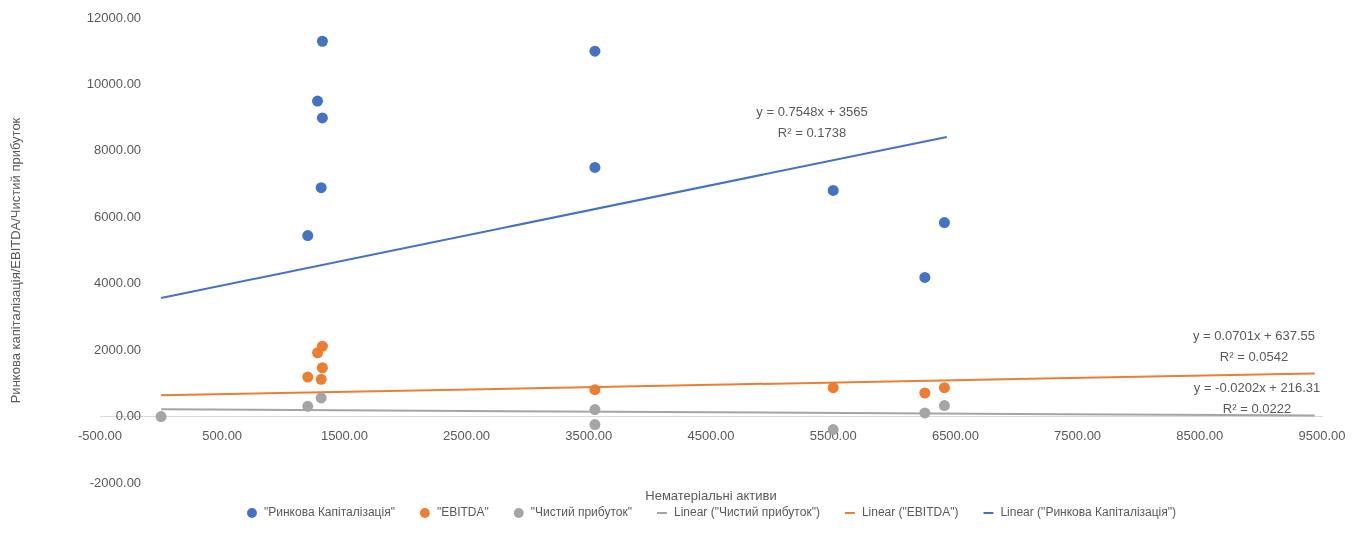 Image resolution: width=1363 pixels, height=535 pixels. What do you see at coordinates (955, 435) in the screenshot?
I see `x-tick-label: 6500.00` at bounding box center [955, 435].